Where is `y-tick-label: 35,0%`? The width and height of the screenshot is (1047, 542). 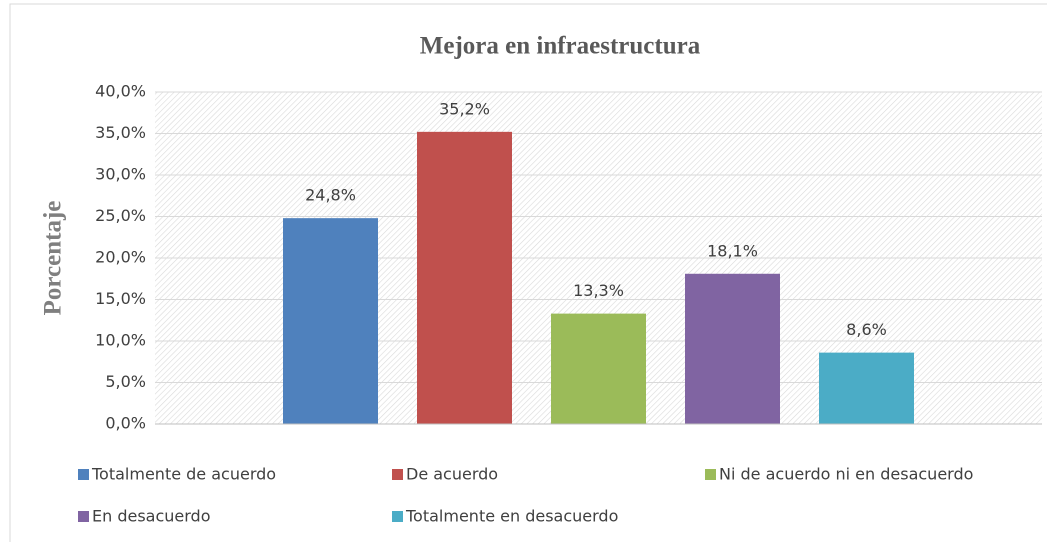 y-tick-label: 35,0% is located at coordinates (120, 132).